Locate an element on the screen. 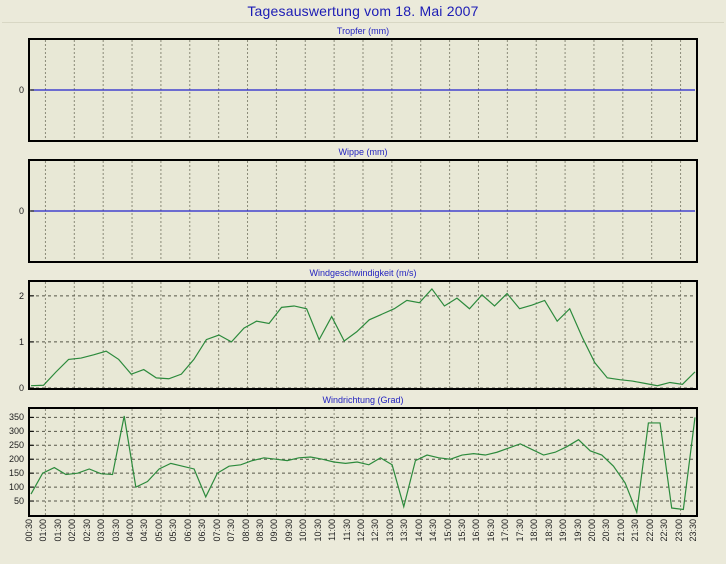  x-tick-label: 08:30 is located at coordinates (259, 530).